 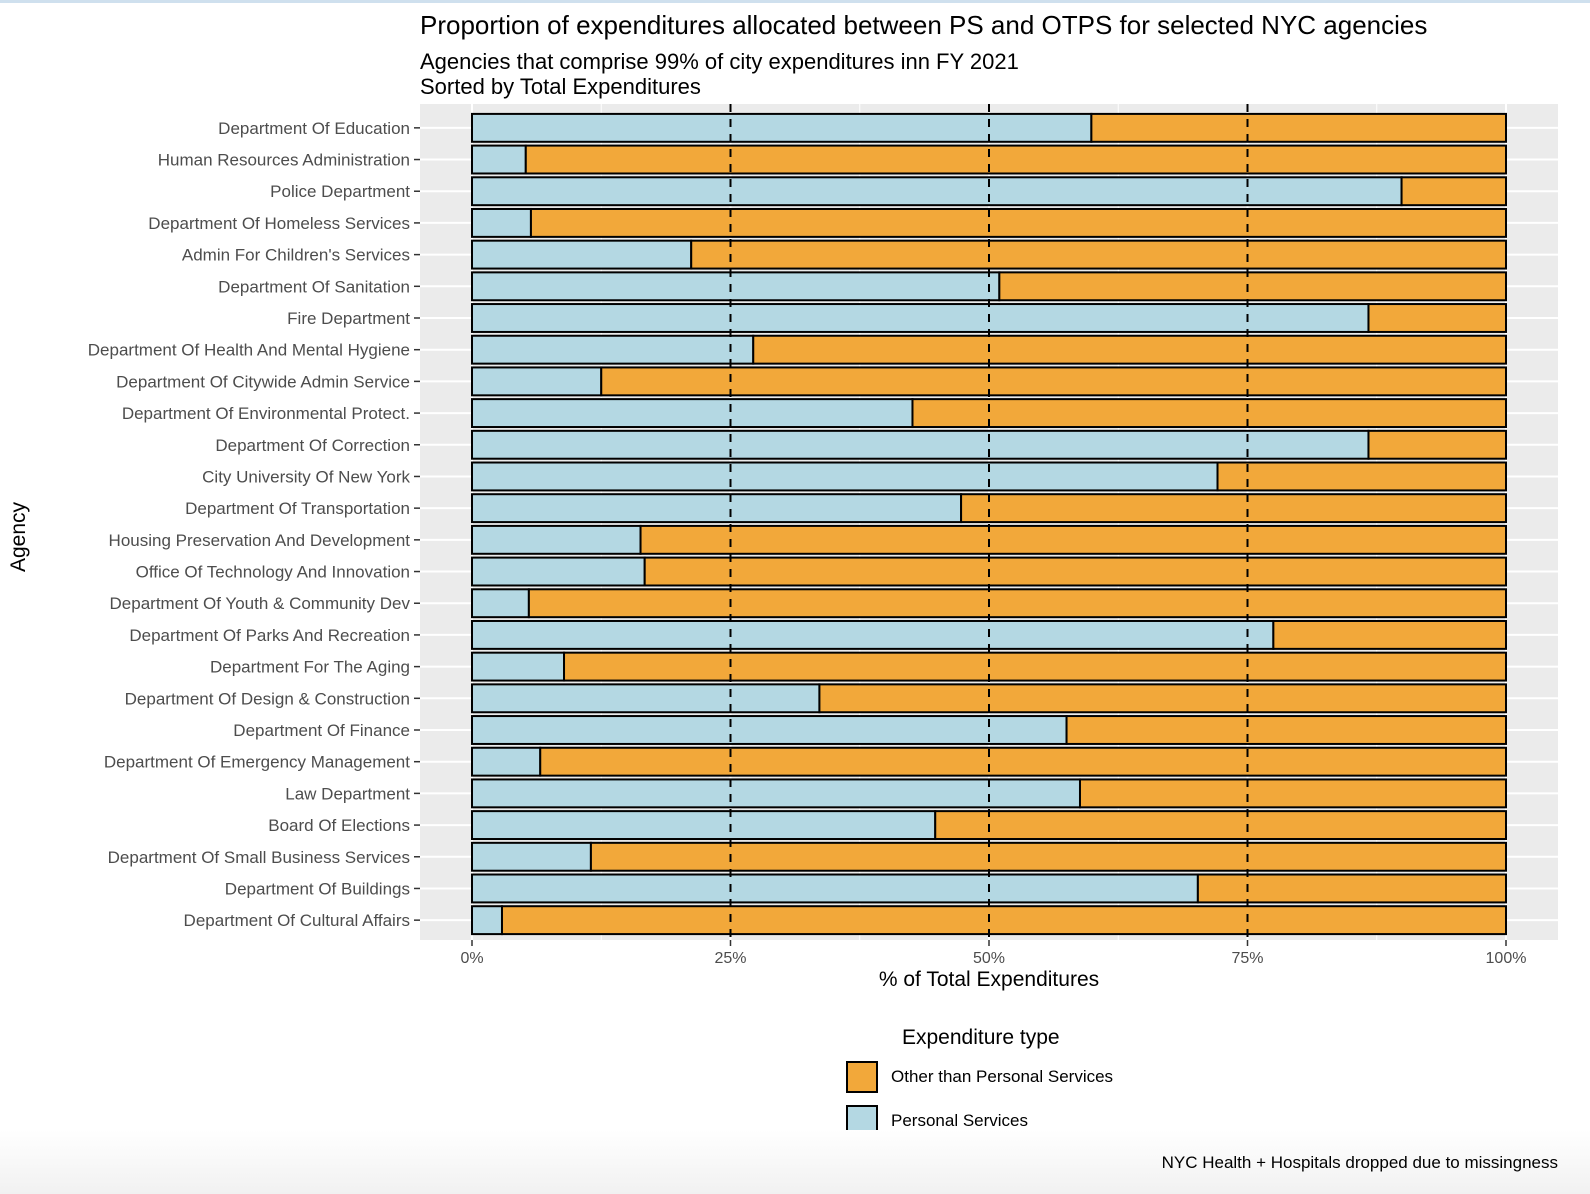 What do you see at coordinates (273, 572) in the screenshot?
I see `y-tick-label: Office Of Technology And Innovation` at bounding box center [273, 572].